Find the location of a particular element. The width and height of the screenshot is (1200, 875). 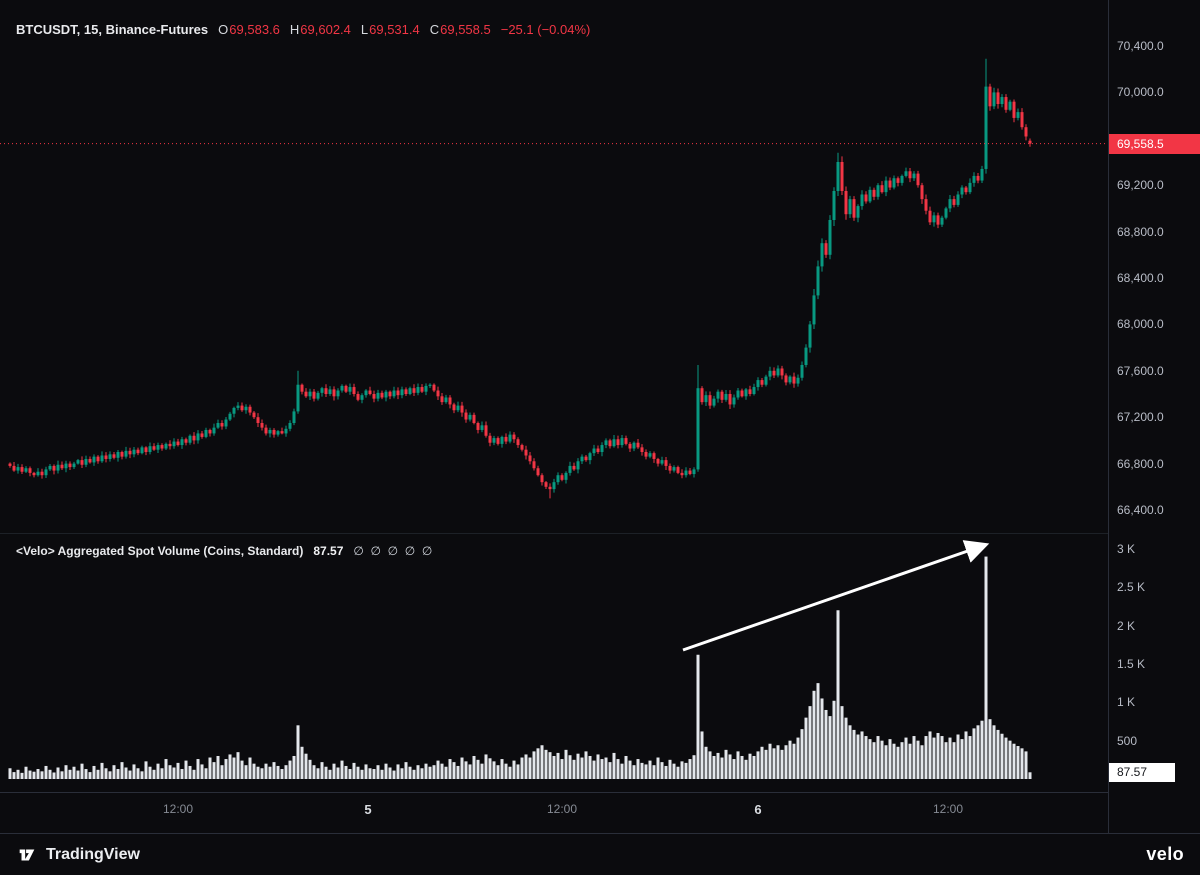

tradingview-label: TradingView is located at coordinates (93, 854).